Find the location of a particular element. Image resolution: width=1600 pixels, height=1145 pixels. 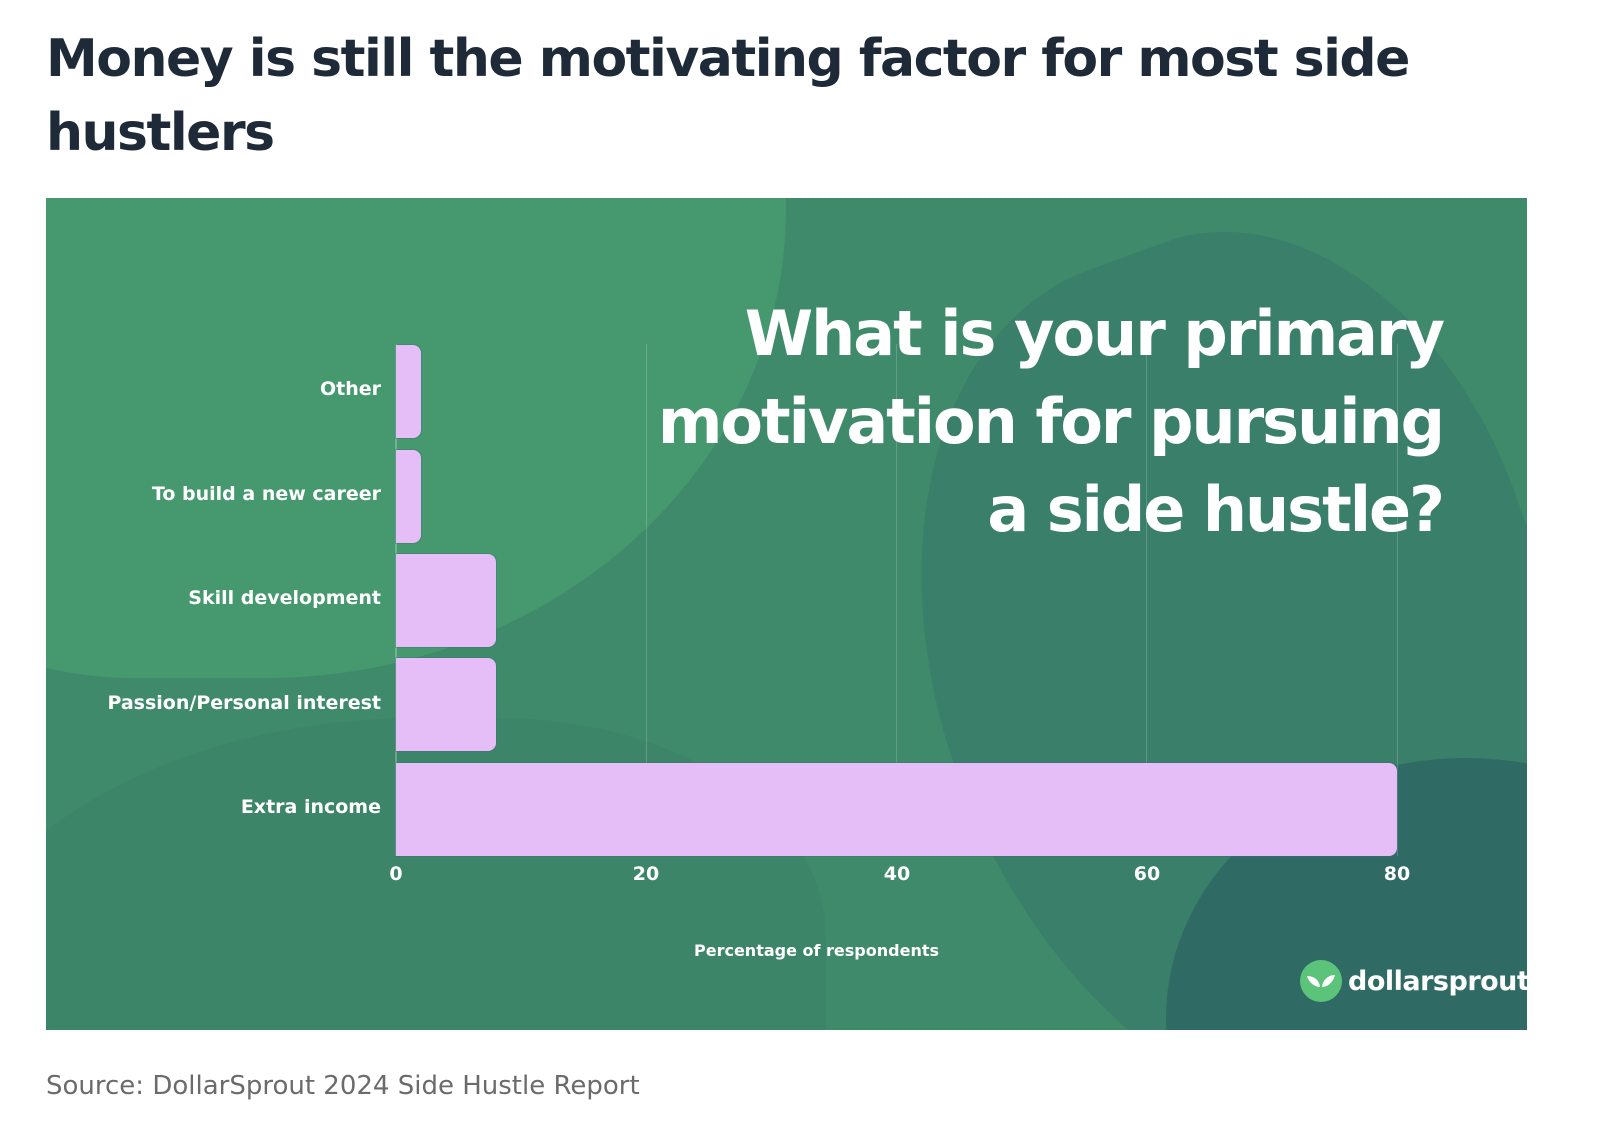

bar-extra-income is located at coordinates (896, 809).